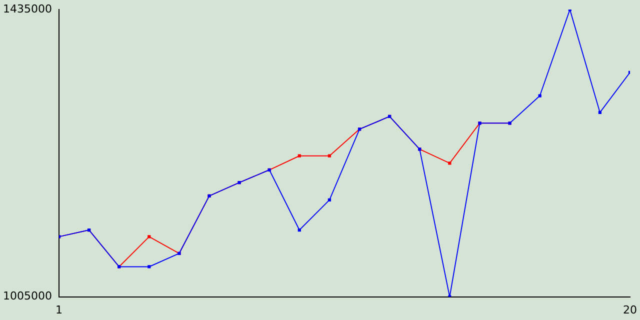 The height and width of the screenshot is (320, 640). I want to click on x-tick-label: 20, so click(630, 309).